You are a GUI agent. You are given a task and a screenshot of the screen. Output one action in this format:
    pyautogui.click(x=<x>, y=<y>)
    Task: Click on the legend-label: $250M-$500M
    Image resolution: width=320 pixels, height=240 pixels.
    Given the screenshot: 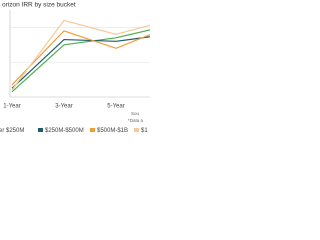 What is the action you would take?
    pyautogui.click(x=64, y=131)
    